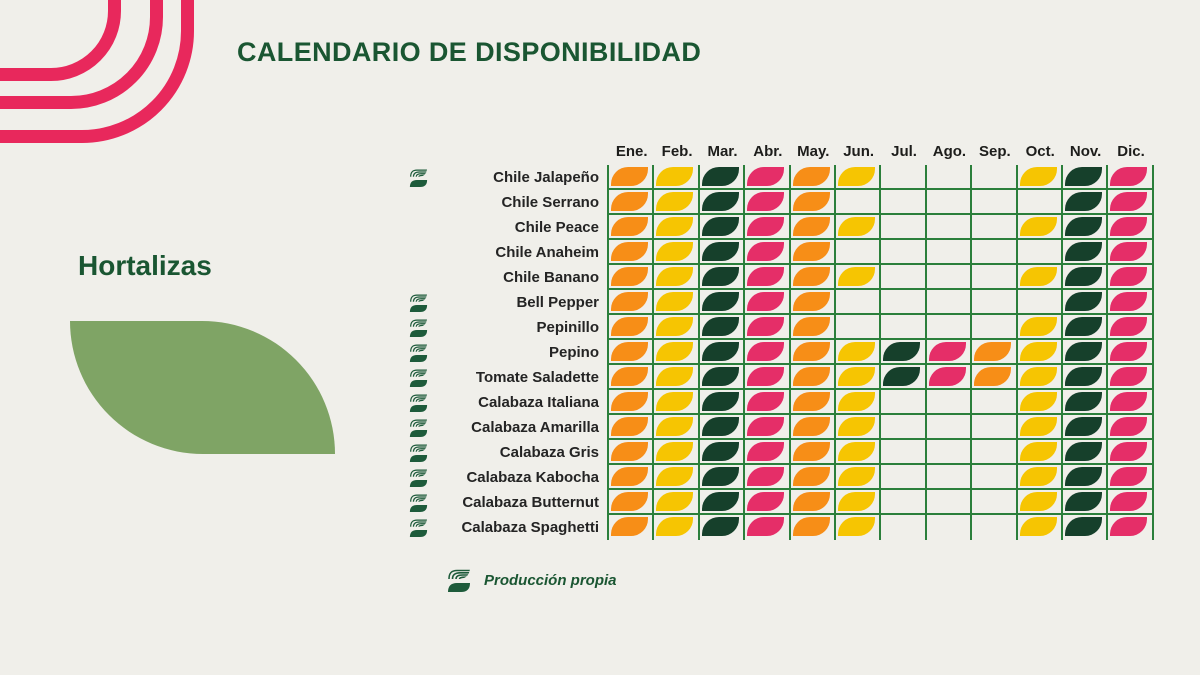 The height and width of the screenshot is (675, 1200). What do you see at coordinates (551, 277) in the screenshot?
I see `row-label: Chile Banano` at bounding box center [551, 277].